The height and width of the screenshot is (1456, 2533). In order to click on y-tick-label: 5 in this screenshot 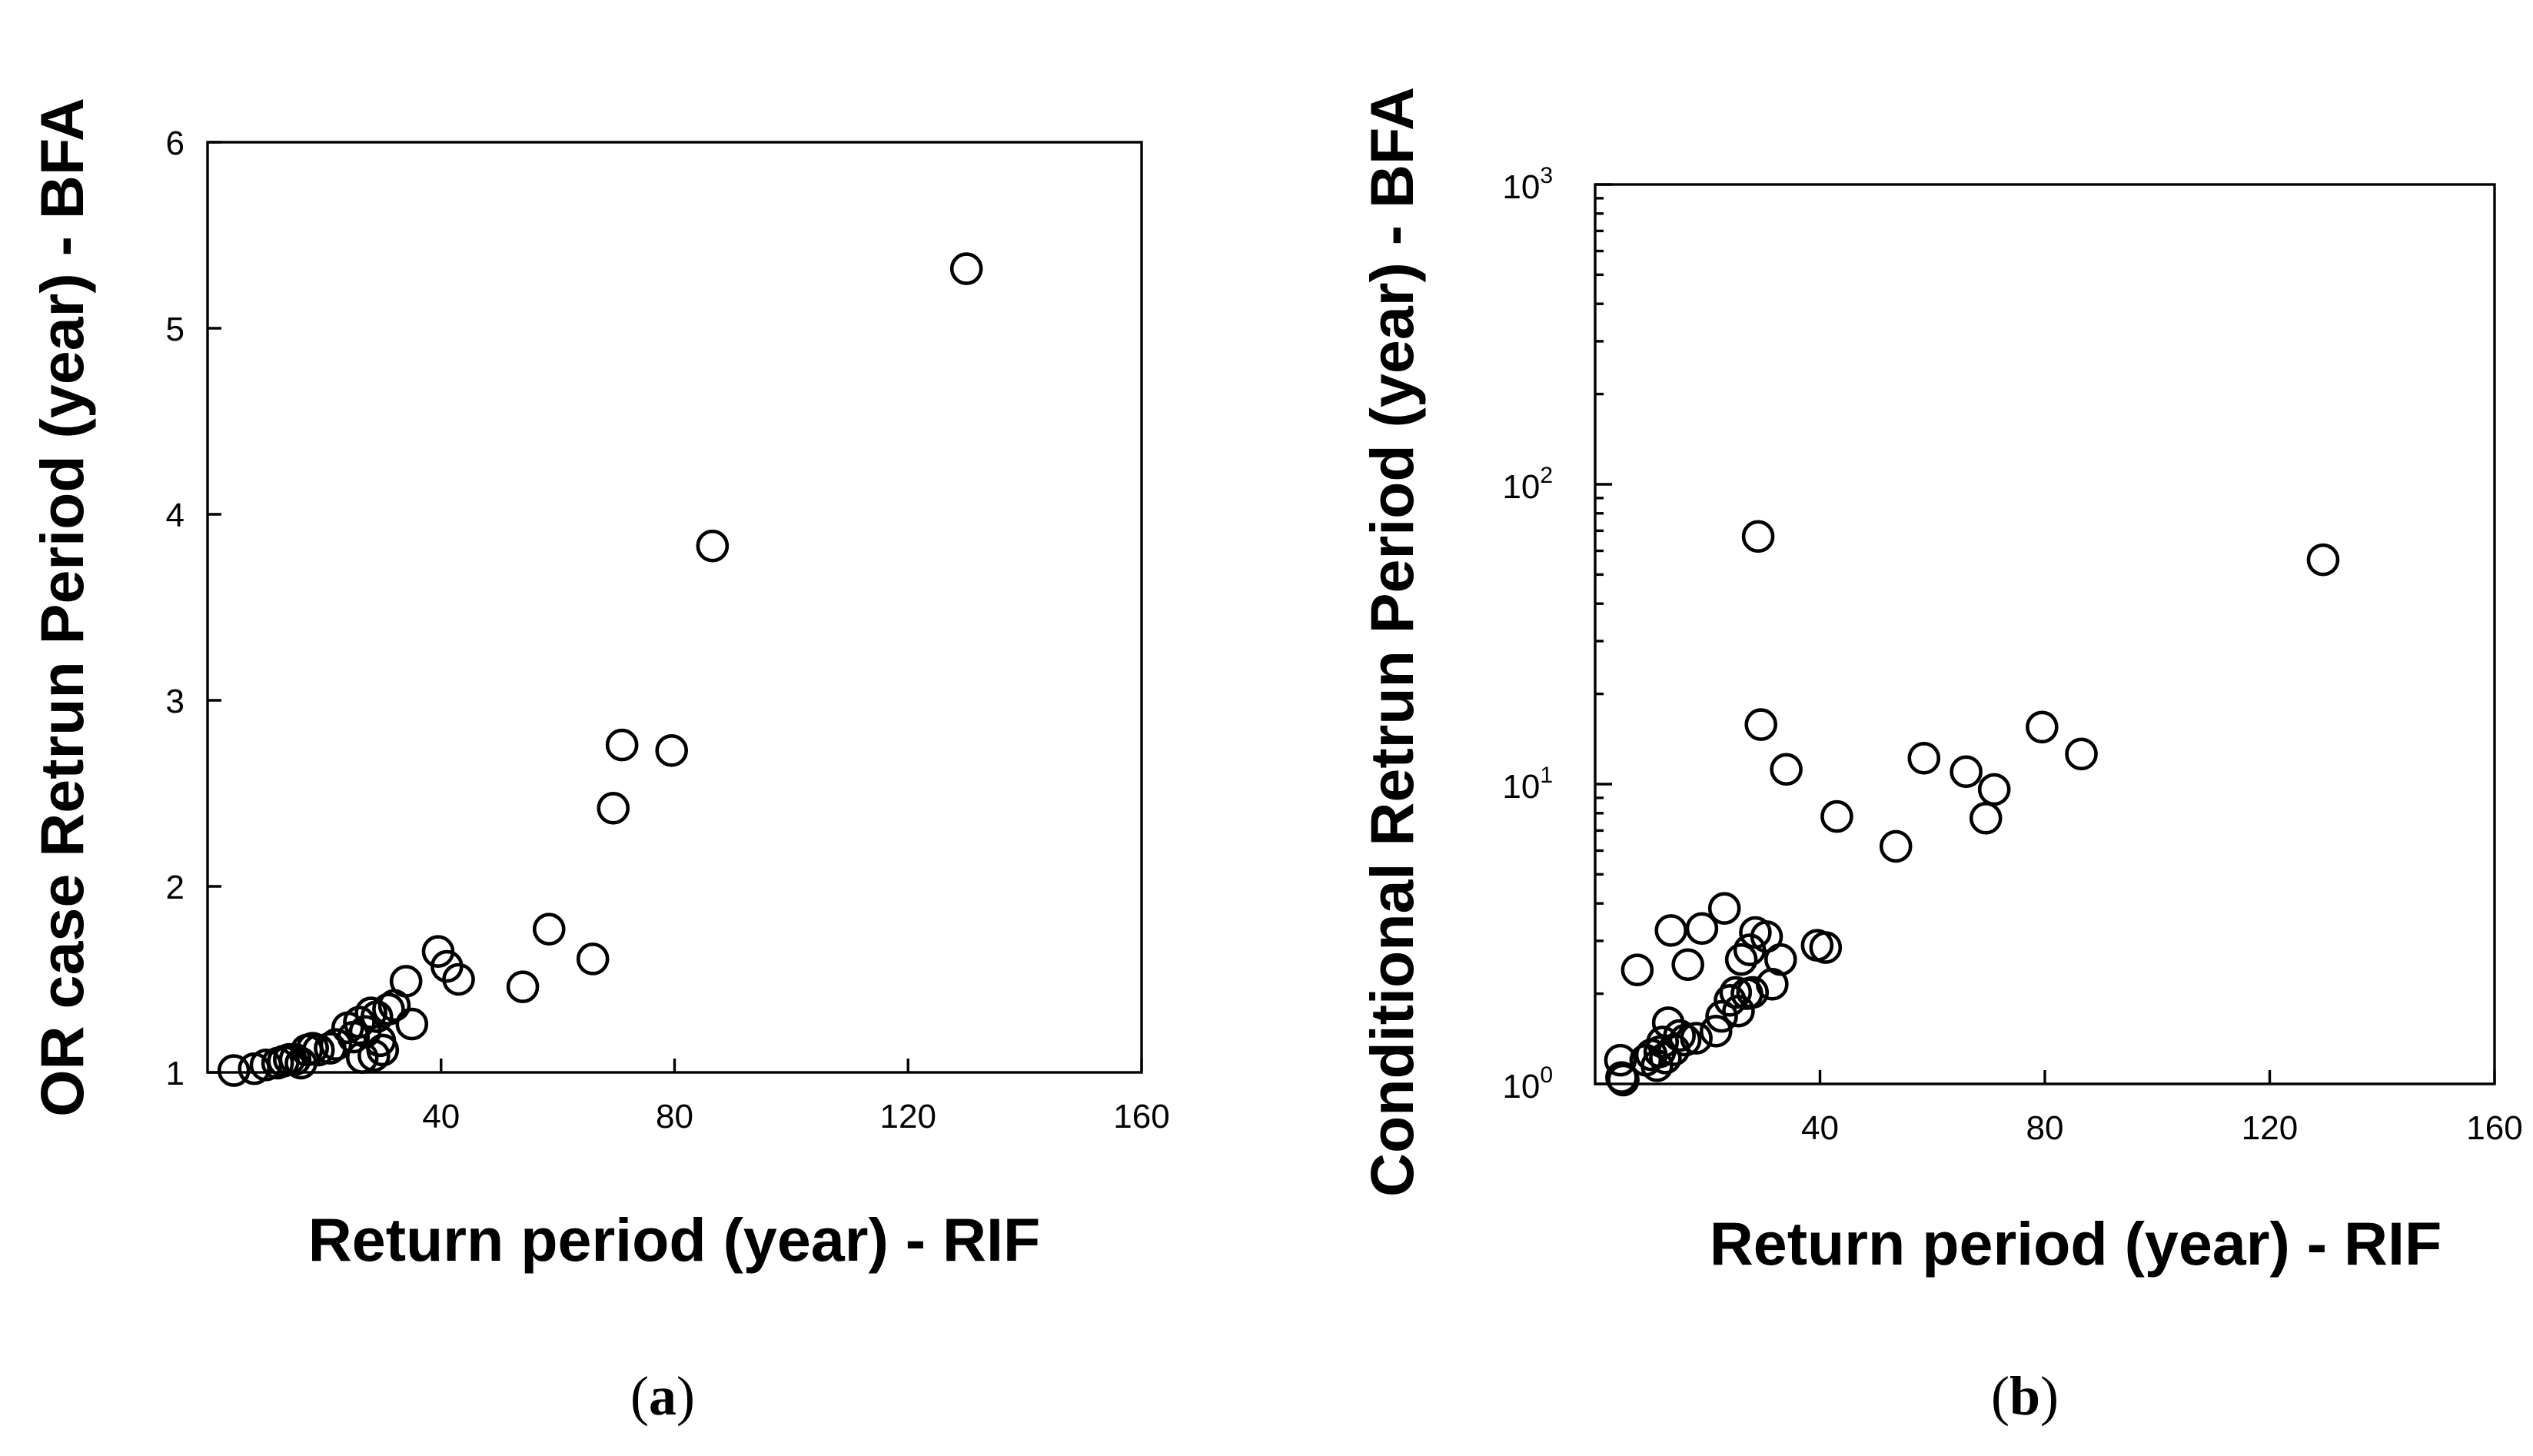, I will do `click(175, 329)`.